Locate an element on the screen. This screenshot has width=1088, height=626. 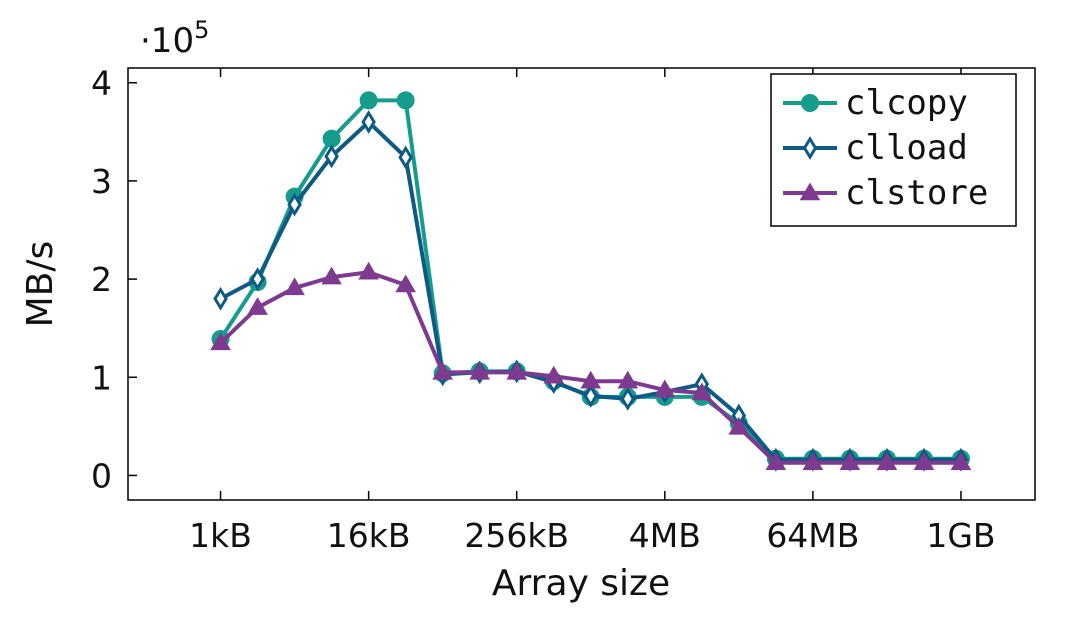
legend-entry-clcopy: clcopy is located at coordinates (875, 103).